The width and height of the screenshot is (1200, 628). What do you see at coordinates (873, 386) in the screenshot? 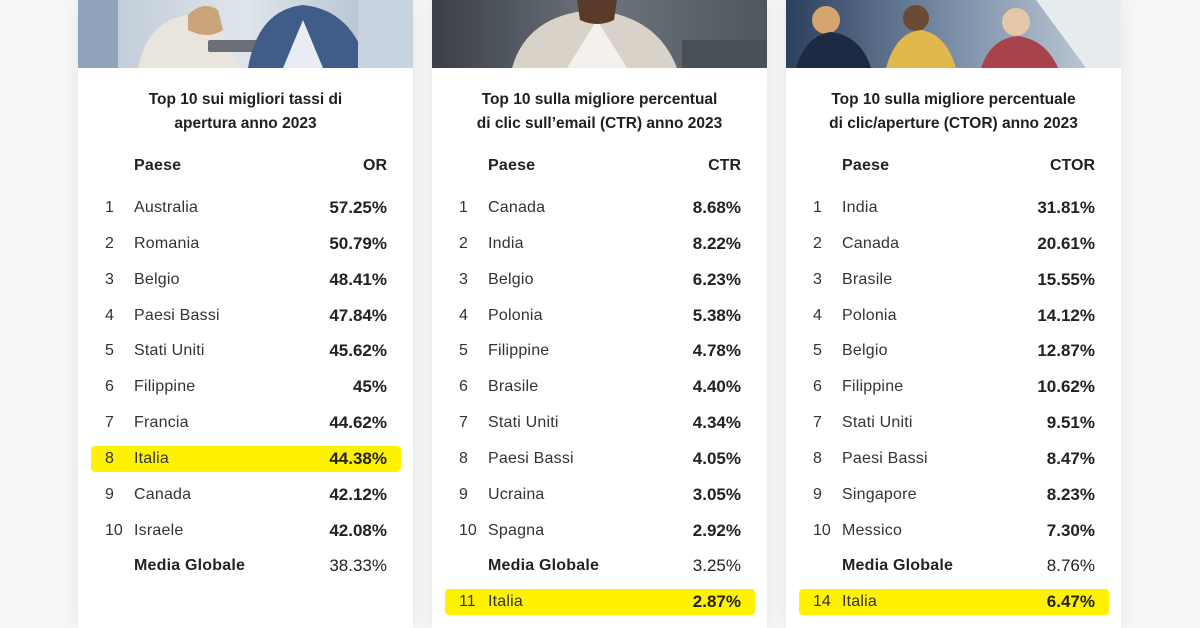
I see `row-country: Filippine` at bounding box center [873, 386].